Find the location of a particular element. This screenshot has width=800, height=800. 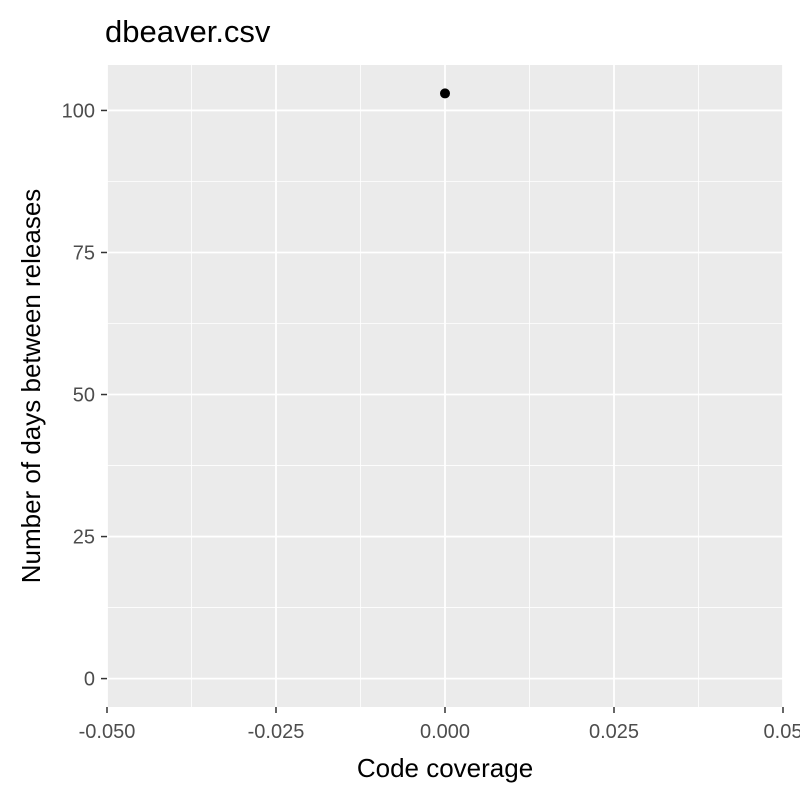

y-tick-label: 25 is located at coordinates (84, 538).